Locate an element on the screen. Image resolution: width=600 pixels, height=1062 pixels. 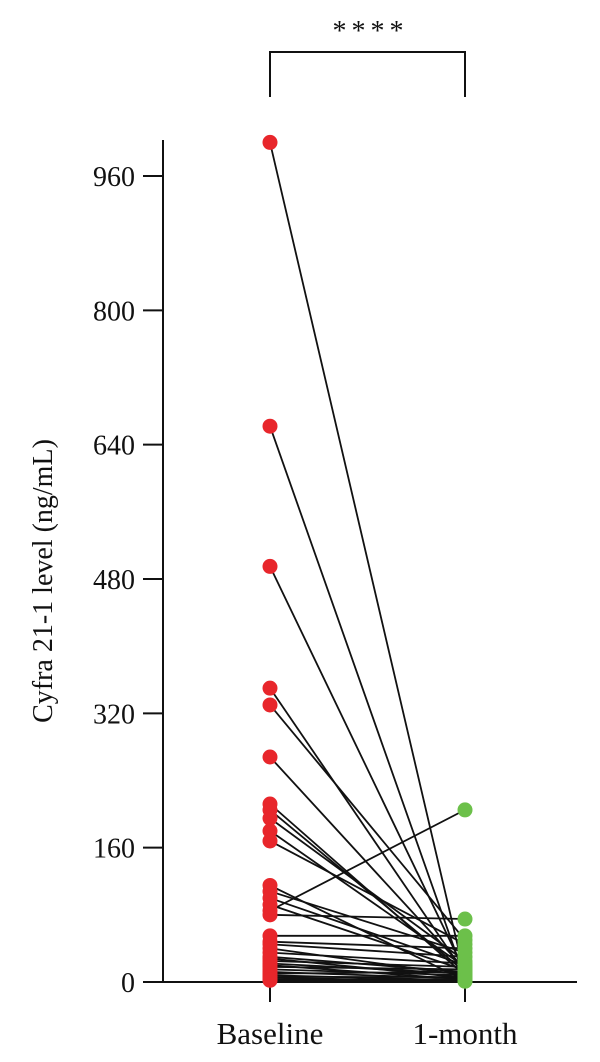
y-tick-label: 480 is located at coordinates (114, 580).